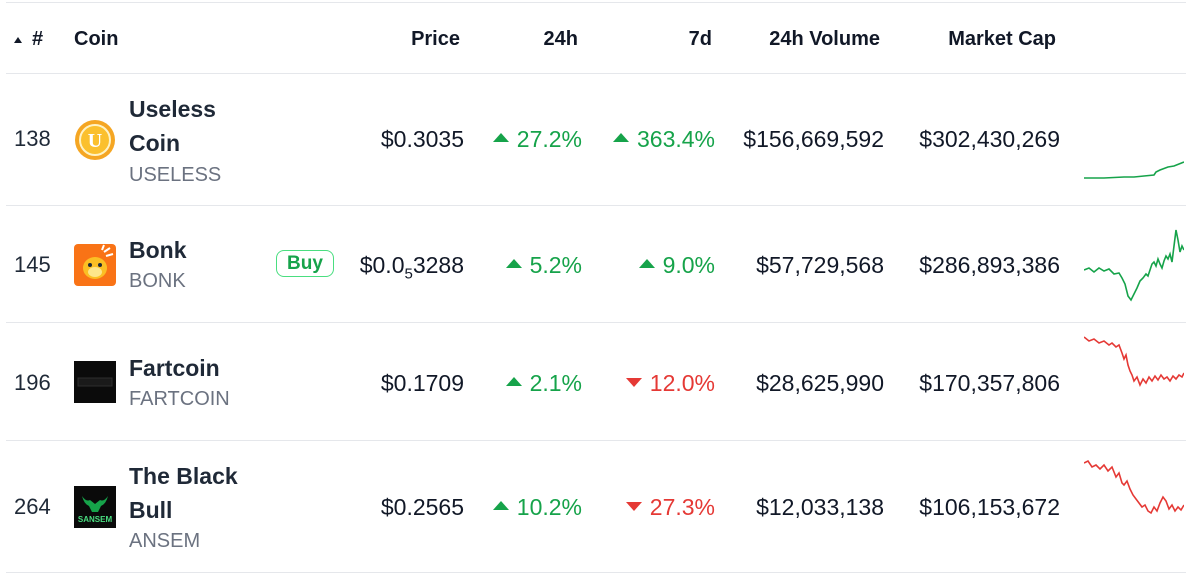 Image resolution: width=1200 pixels, height=575 pixels. Describe the element at coordinates (526, 139) in the screenshot. I see `change-24h: 27.2%` at that location.